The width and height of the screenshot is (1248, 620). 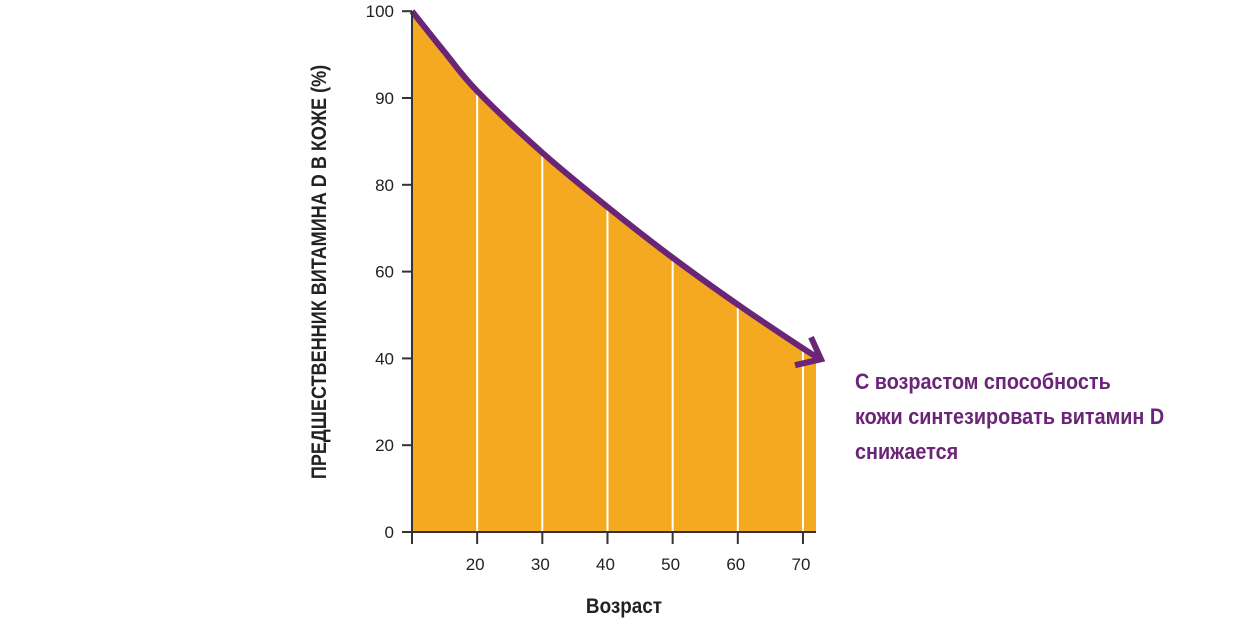 What do you see at coordinates (384, 358) in the screenshot?
I see `y-tick-label: 40` at bounding box center [384, 358].